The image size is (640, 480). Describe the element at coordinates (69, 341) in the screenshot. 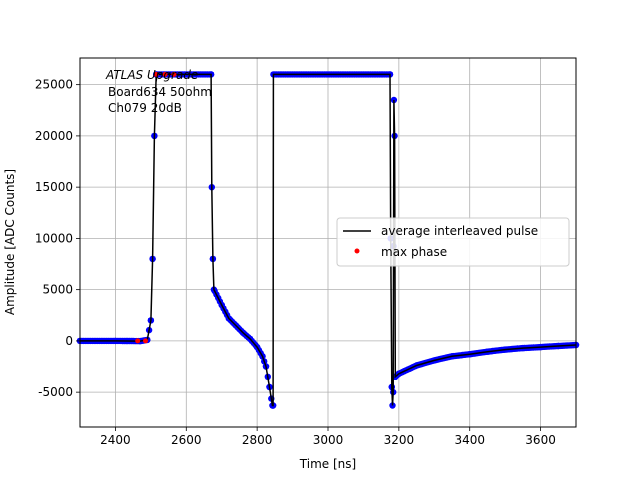

I see `y-tick-label: 0` at that location.